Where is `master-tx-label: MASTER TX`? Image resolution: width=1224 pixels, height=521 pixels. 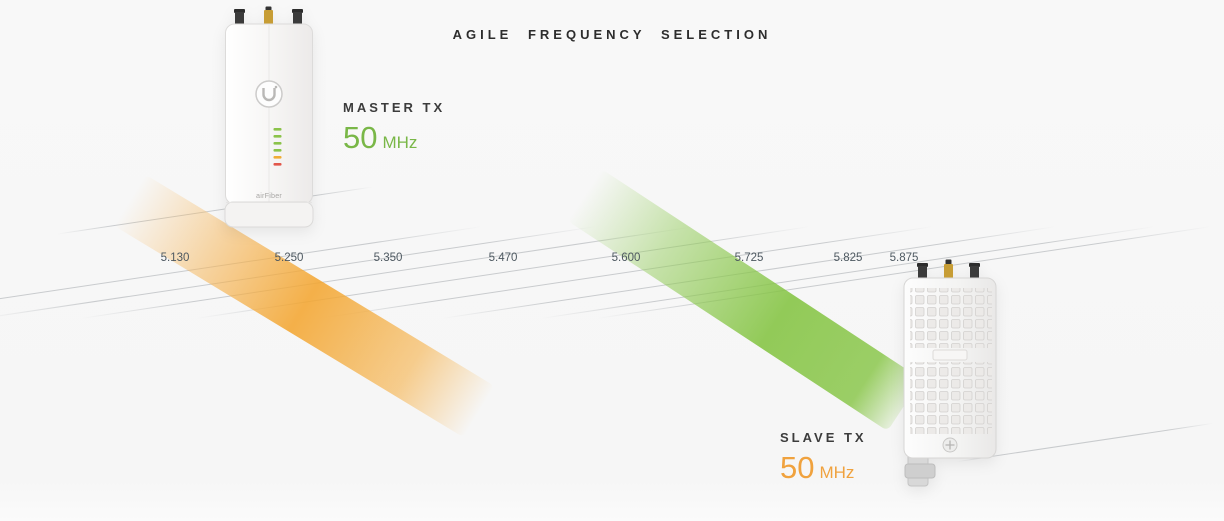
master-tx-label: MASTER TX is located at coordinates (394, 107).